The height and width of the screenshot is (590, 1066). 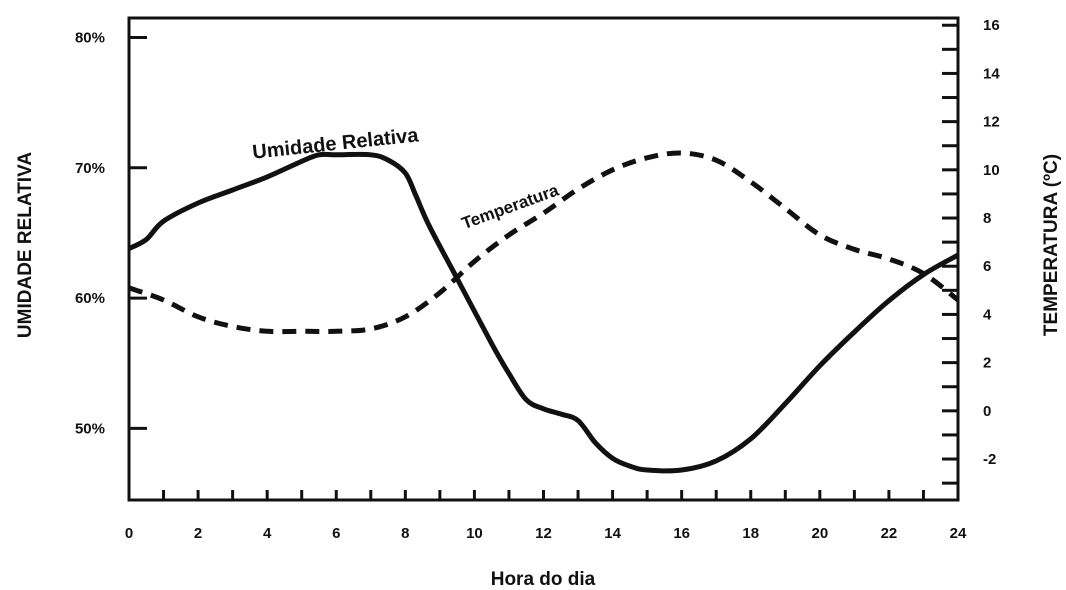 I want to click on y-axis-right: 16 14 12 10 8 6 4 2 0 -2, so click(x=971, y=251).